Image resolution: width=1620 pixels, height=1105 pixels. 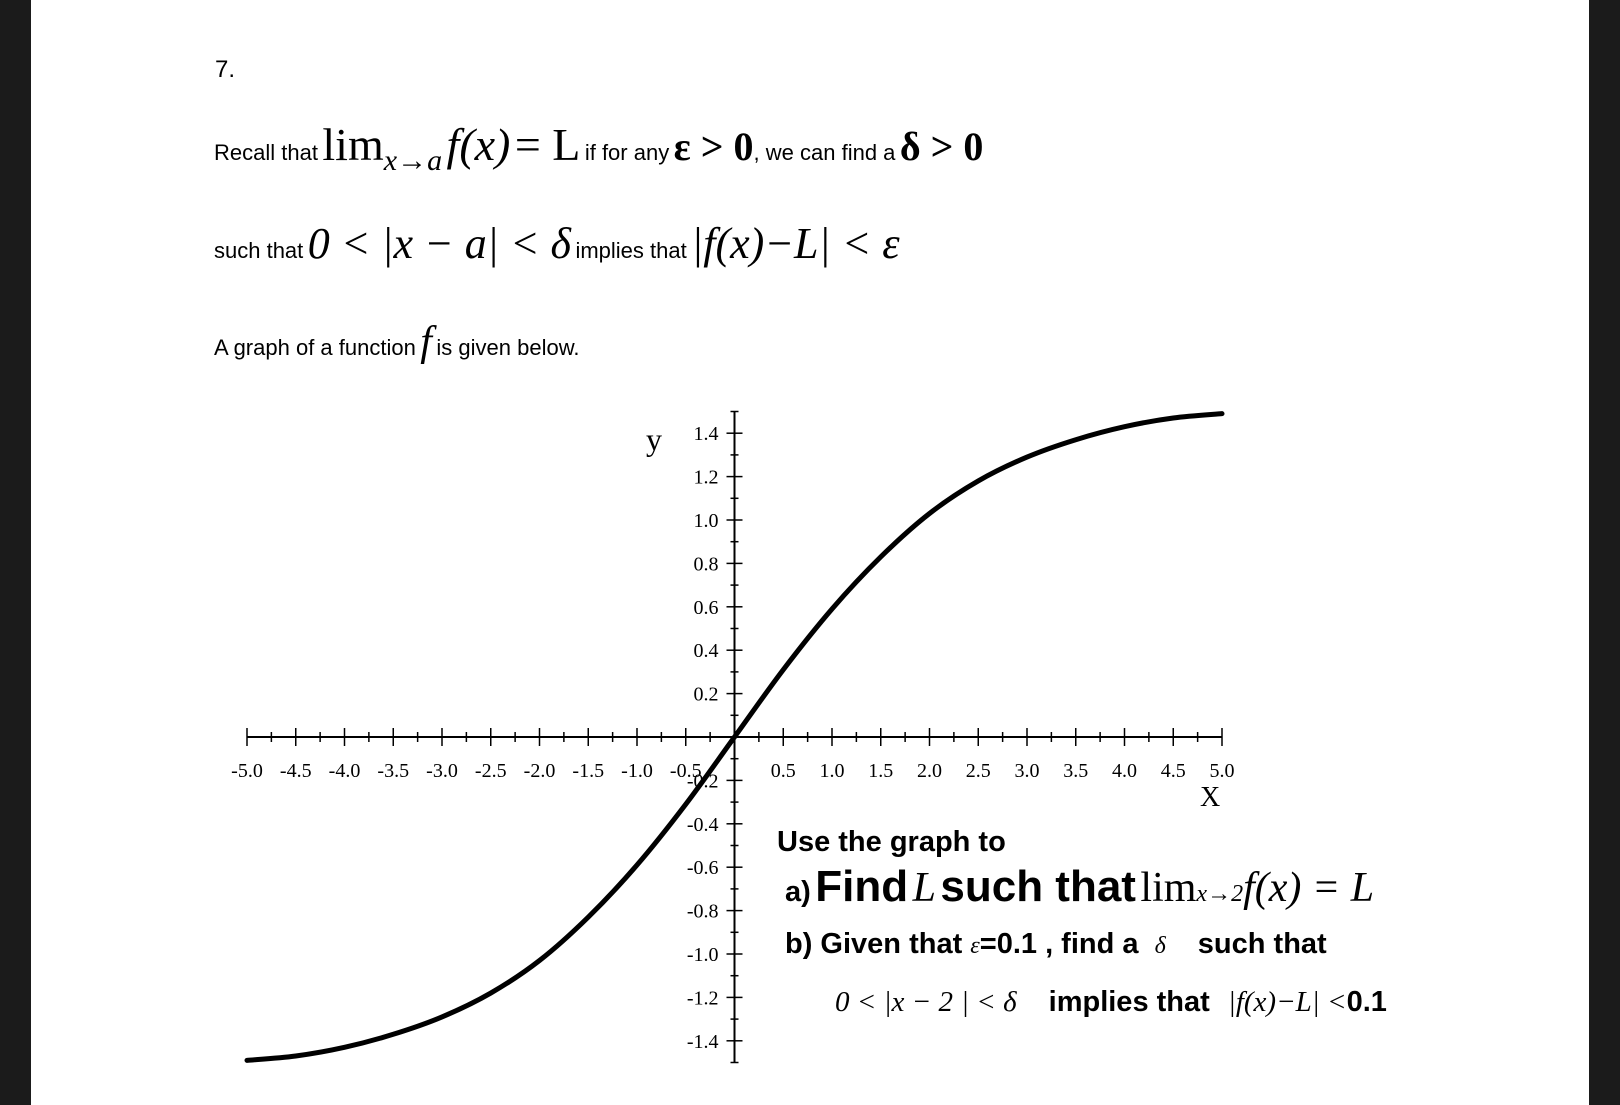 What do you see at coordinates (706, 478) in the screenshot?
I see `y-tick-label: 1.2` at bounding box center [706, 478].